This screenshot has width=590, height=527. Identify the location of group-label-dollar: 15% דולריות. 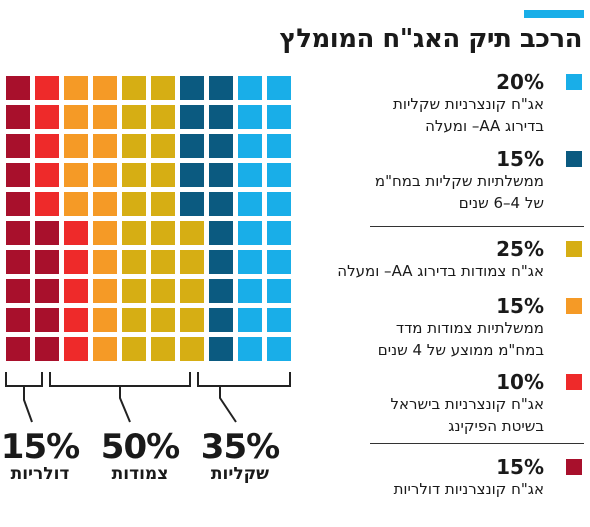
(40, 456).